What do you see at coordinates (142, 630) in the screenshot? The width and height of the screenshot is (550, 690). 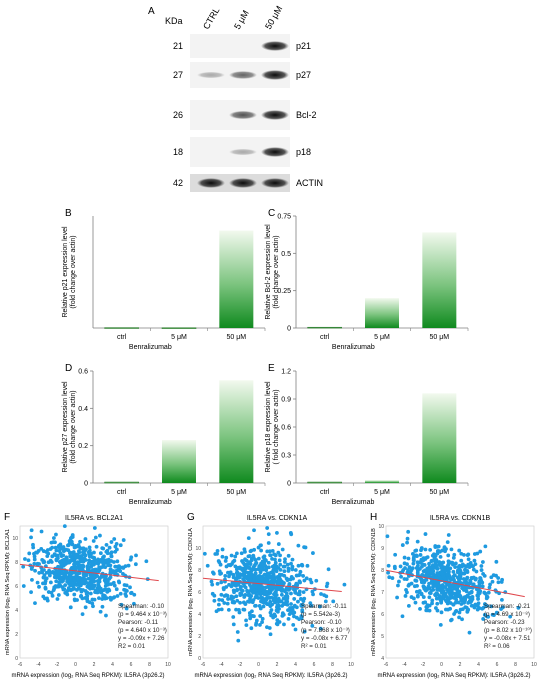 I see `stat-line: (p = 4.640 x 10⁻³)` at bounding box center [142, 630].